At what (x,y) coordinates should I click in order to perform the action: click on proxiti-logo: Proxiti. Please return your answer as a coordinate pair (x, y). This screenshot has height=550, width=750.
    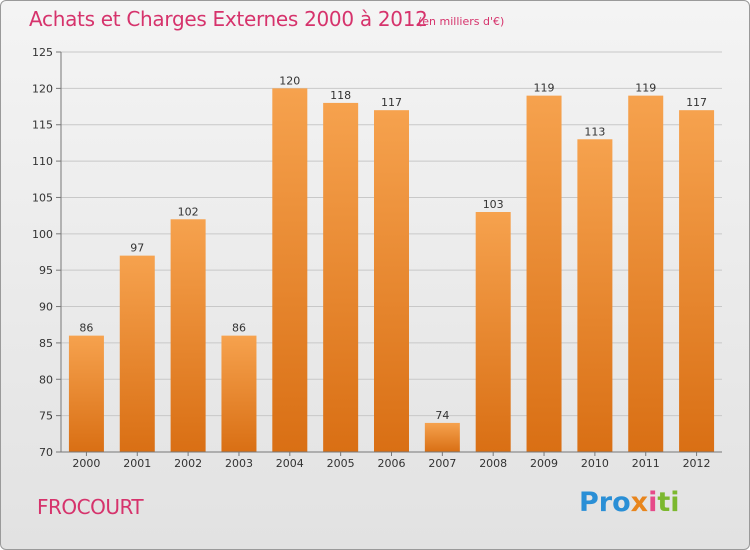
    Looking at the image, I should click on (629, 502).